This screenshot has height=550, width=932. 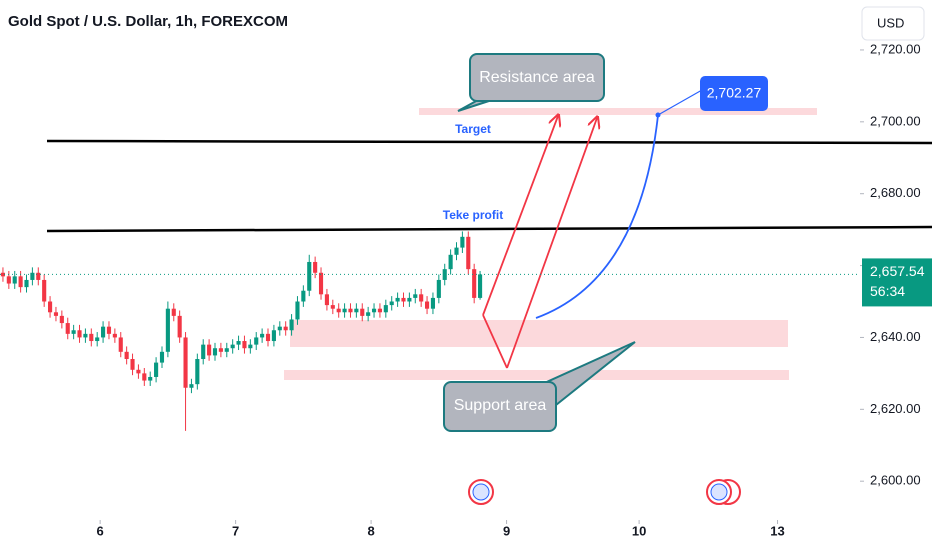 What do you see at coordinates (895, 48) in the screenshot?
I see `y-tick-label: 2,720.00` at bounding box center [895, 48].